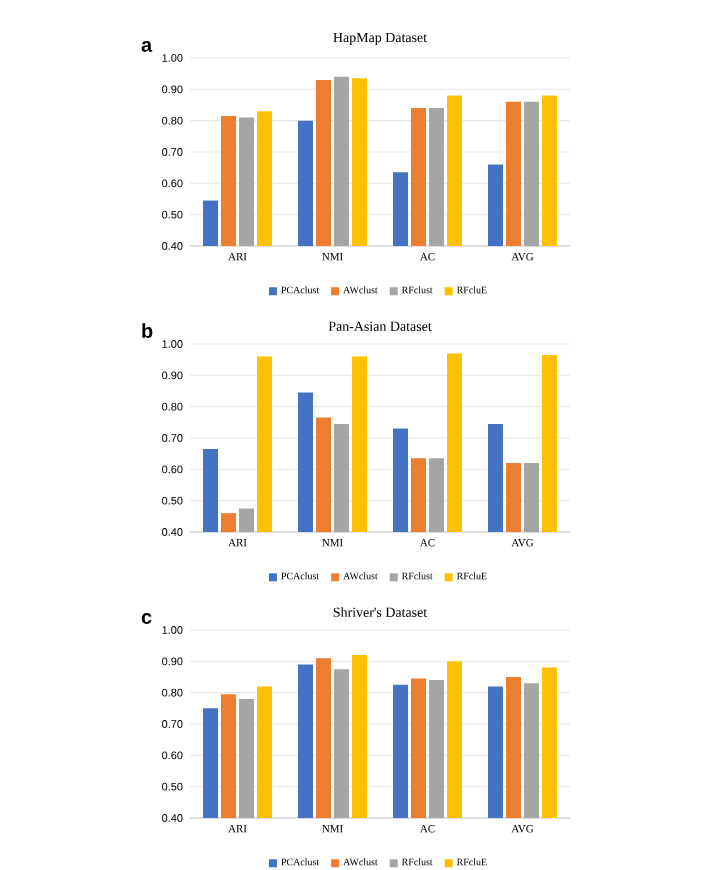  Describe the element at coordinates (147, 330) in the screenshot. I see `text: b` at that location.